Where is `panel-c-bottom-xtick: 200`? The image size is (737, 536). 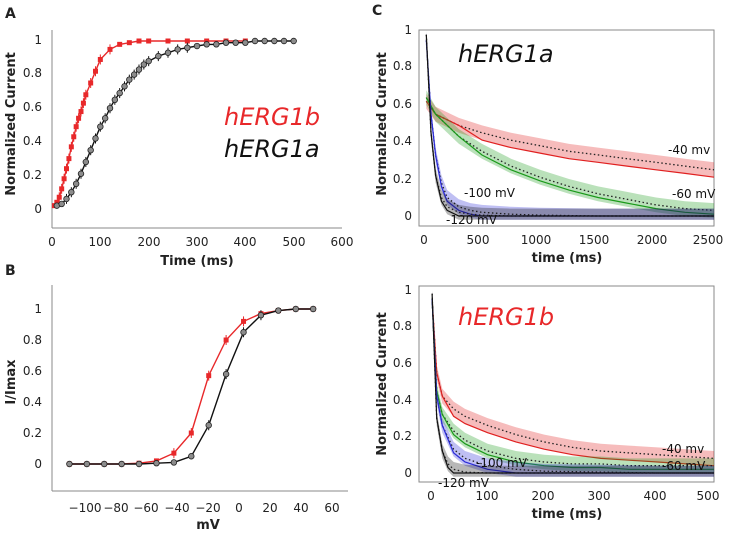 panel-c-bottom-xtick: 200 is located at coordinates (543, 496).